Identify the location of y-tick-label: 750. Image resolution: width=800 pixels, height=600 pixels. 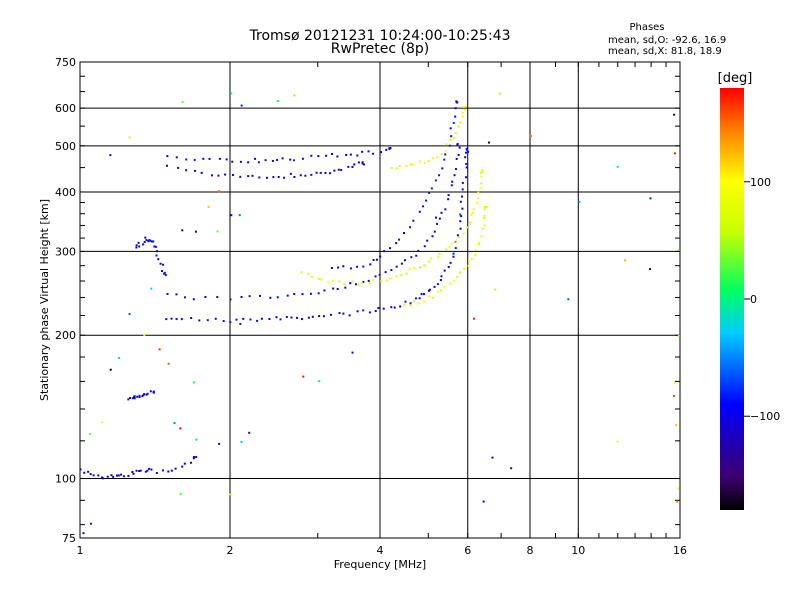
(65, 62).